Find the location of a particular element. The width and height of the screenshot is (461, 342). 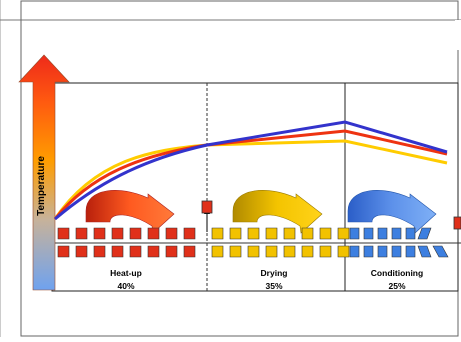

phase-label-drying: Drying is located at coordinates (274, 273).